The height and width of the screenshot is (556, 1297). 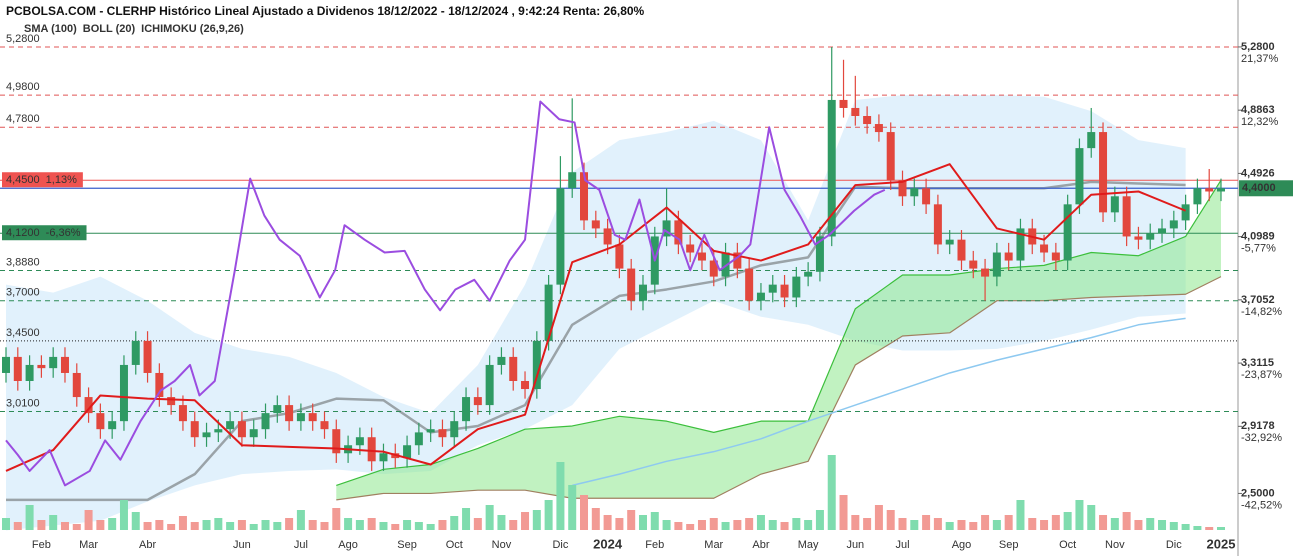 I want to click on level-label: 4,1200, so click(x=23, y=233).